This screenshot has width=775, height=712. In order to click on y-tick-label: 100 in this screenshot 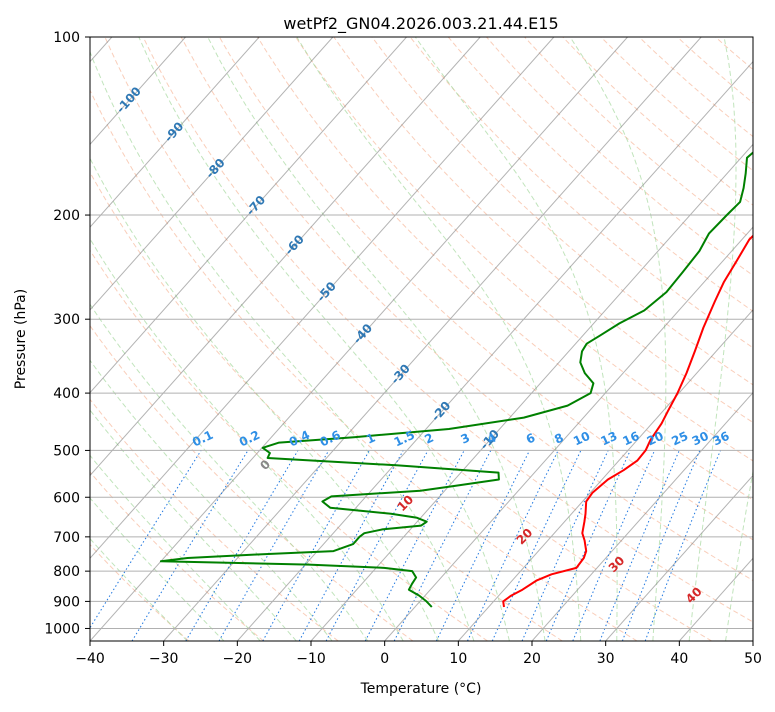, I will do `click(66, 38)`.